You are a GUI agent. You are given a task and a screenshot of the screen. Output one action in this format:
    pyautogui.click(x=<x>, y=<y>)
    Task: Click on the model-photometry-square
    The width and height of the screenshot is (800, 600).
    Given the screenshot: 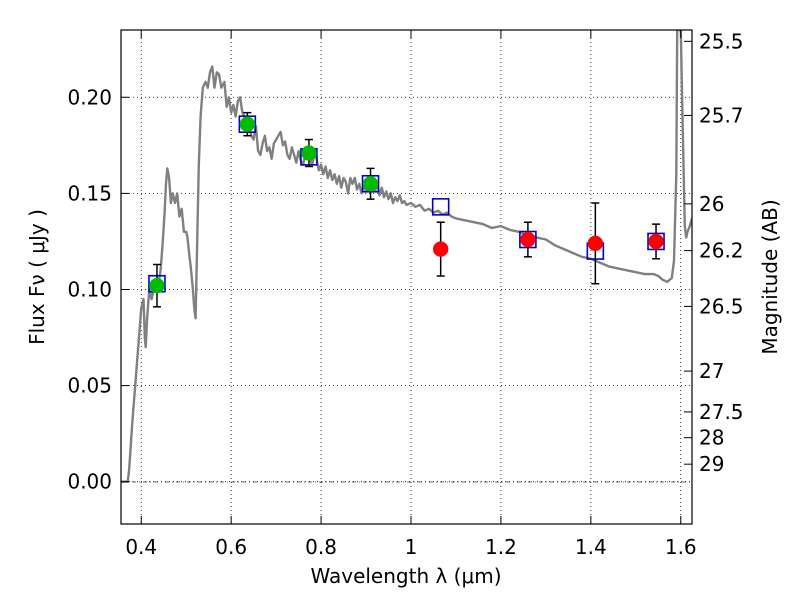 What is the action you would take?
    pyautogui.click(x=440, y=207)
    